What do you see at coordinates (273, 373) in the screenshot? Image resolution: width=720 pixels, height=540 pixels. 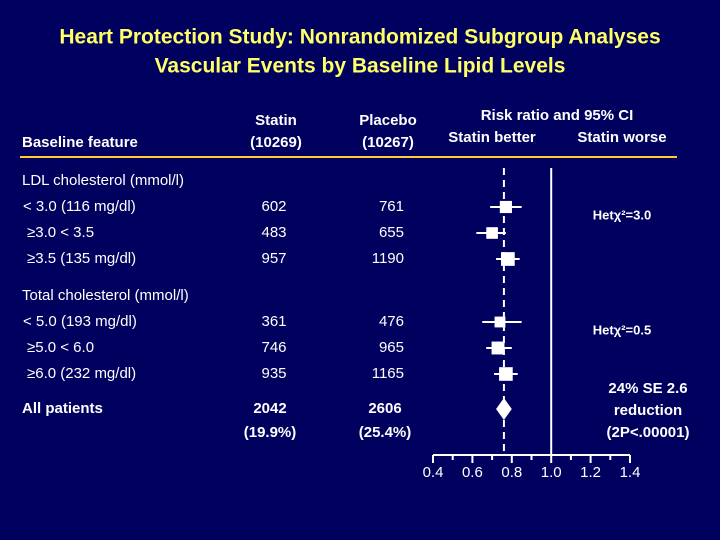 I see `statin-events: 935` at bounding box center [273, 373].